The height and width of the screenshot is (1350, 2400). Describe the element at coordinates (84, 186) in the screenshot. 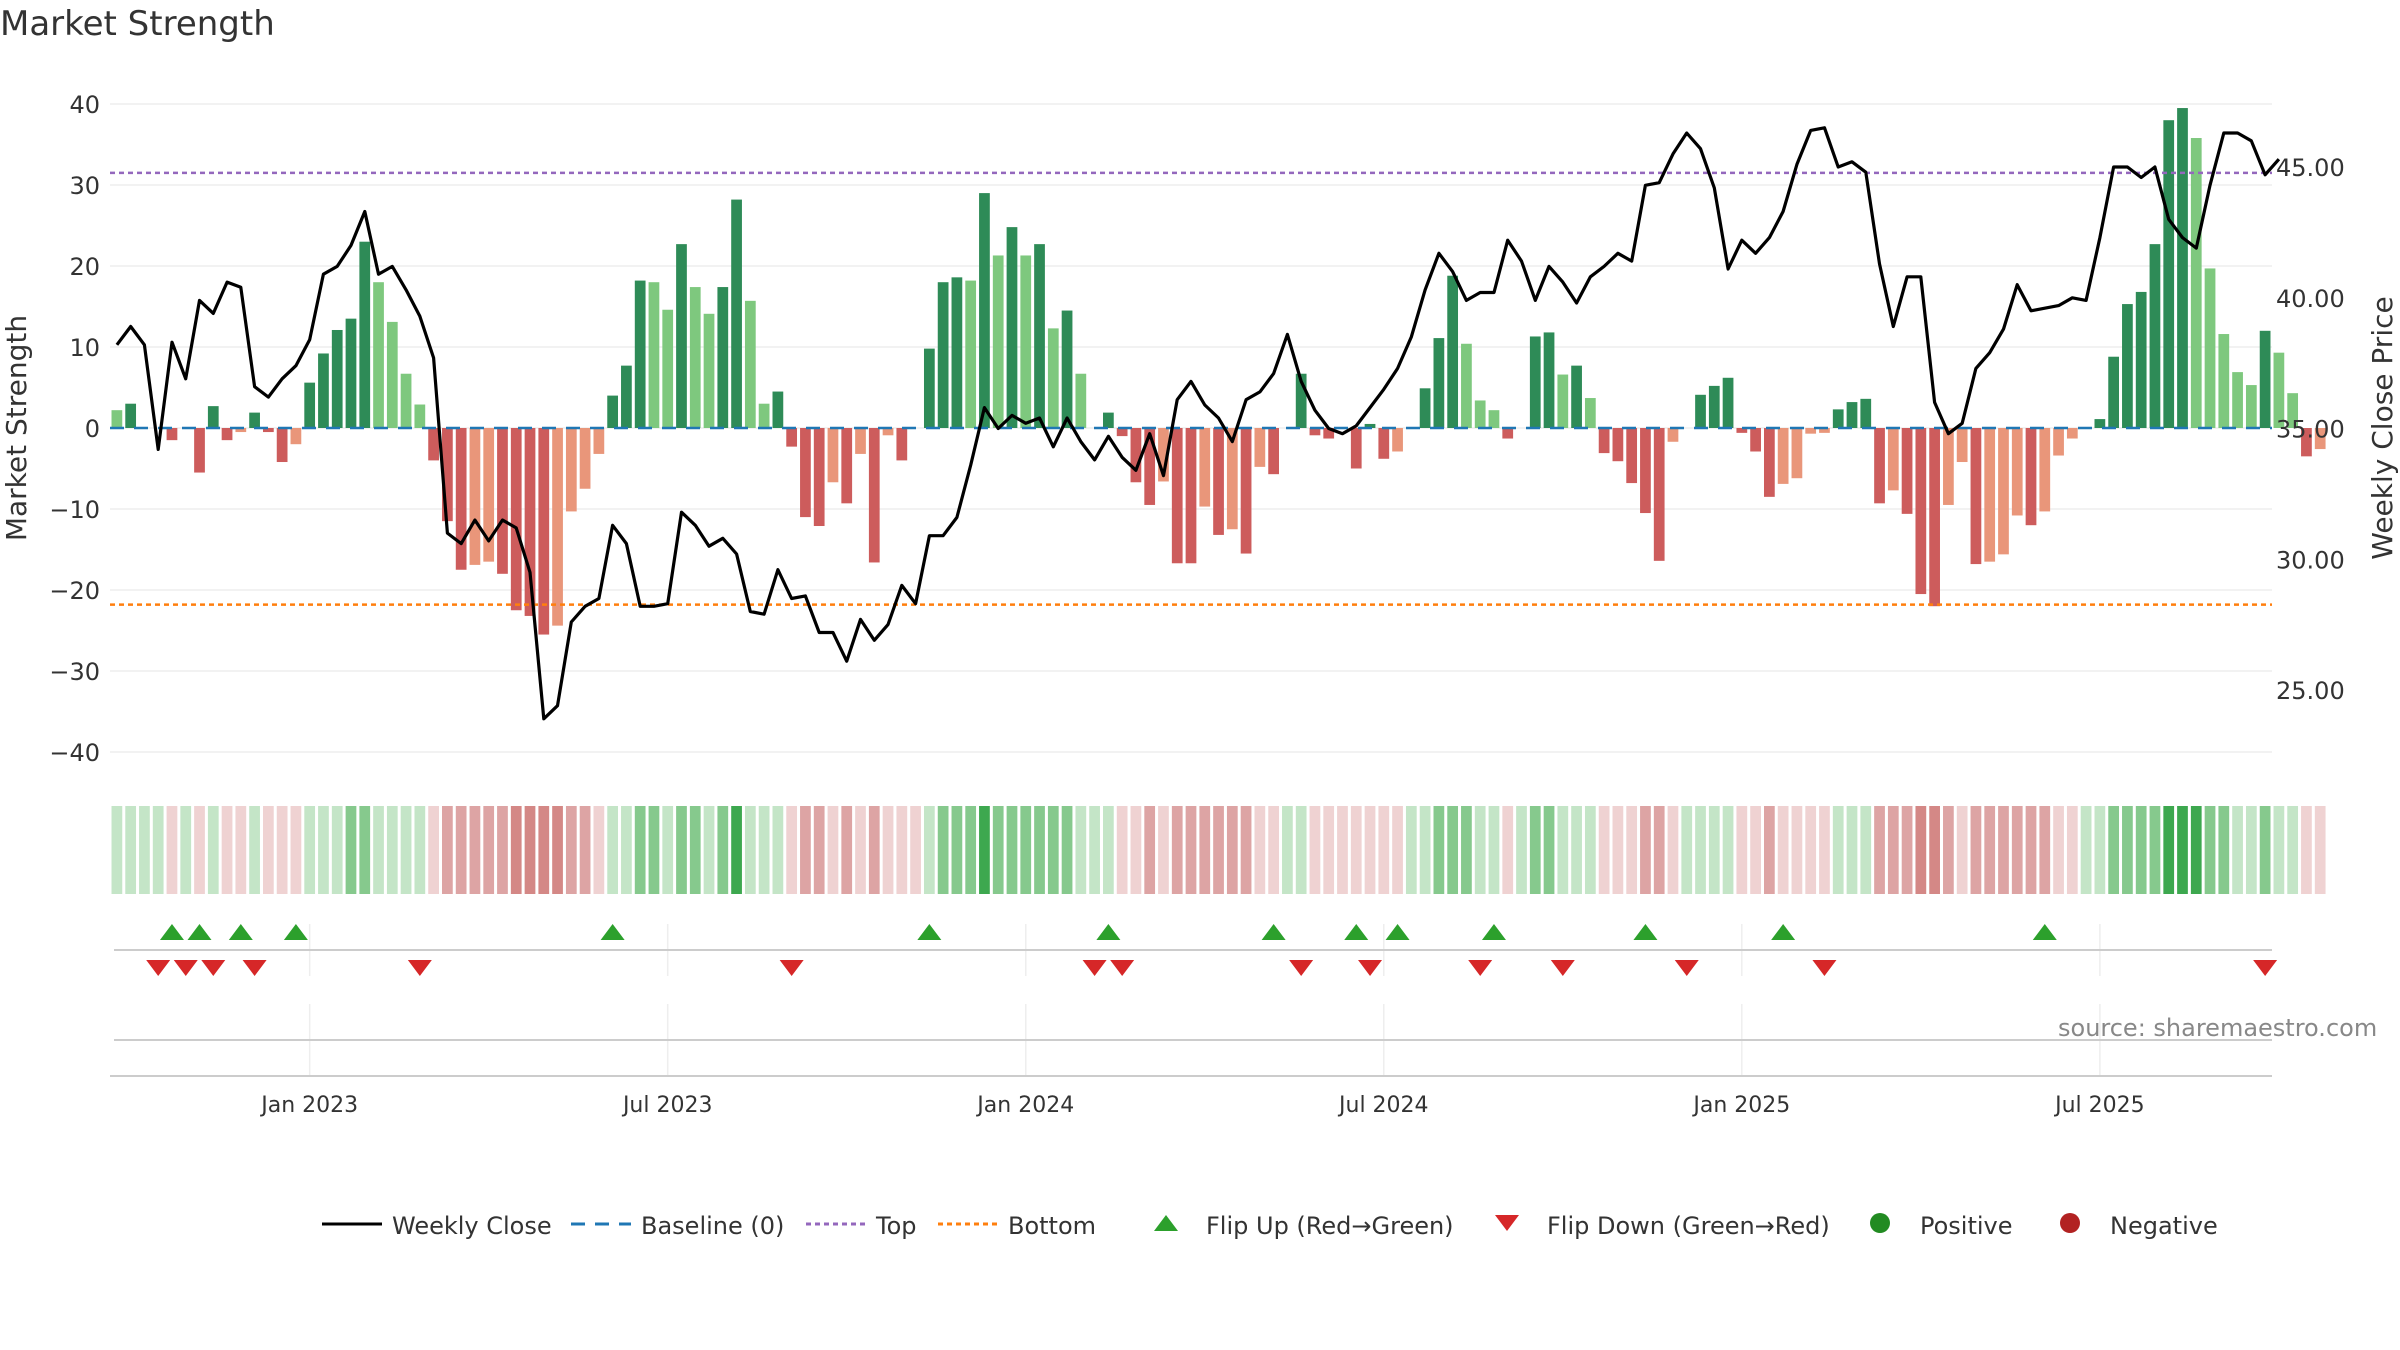

I see `y-tick-label: 30` at that location.